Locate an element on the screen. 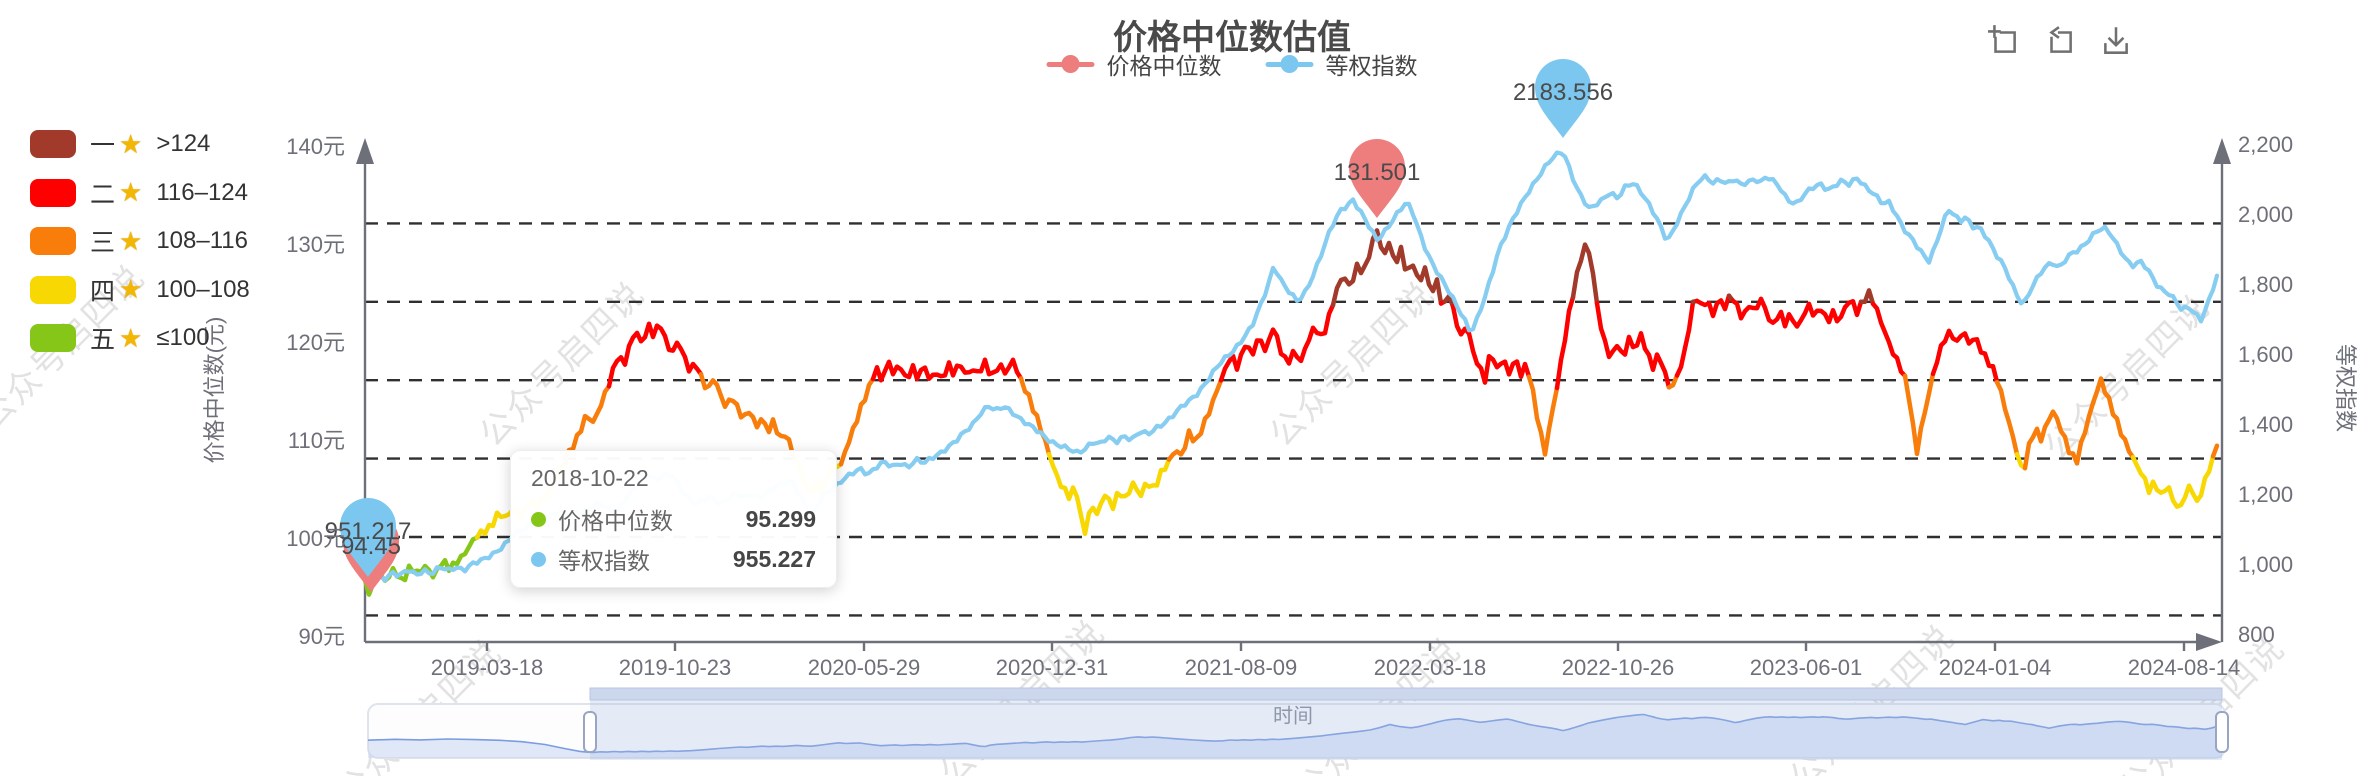  left-axis-tick-label: 130元 is located at coordinates (315, 244).